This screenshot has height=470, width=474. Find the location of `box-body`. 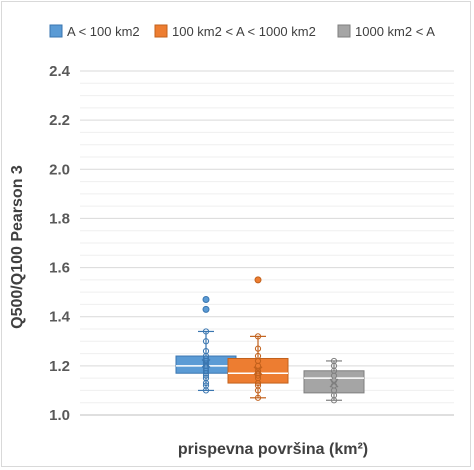

box-body is located at coordinates (334, 382).